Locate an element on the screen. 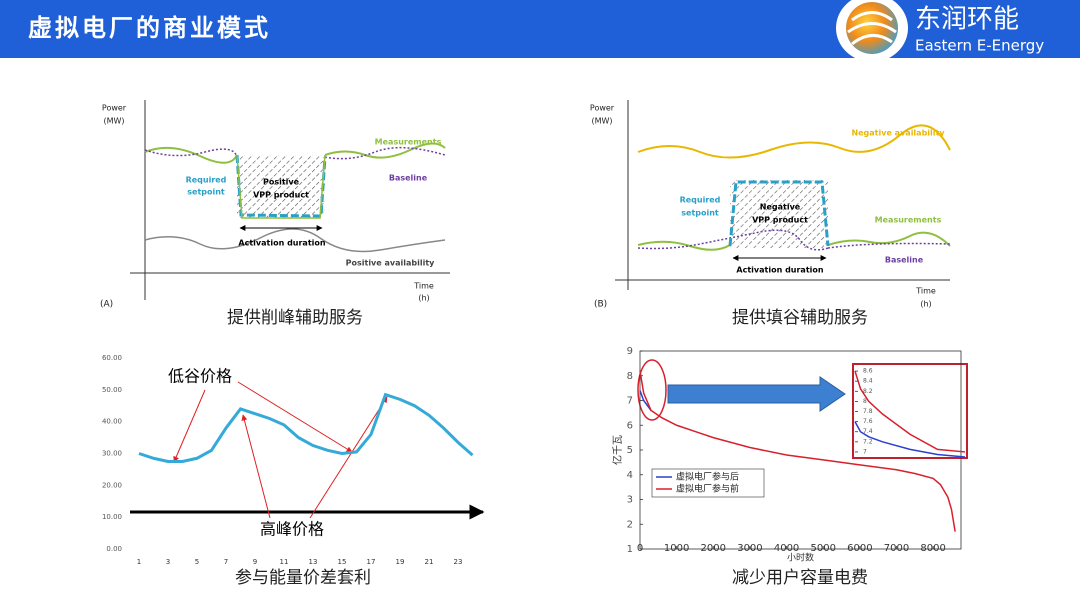 The image size is (1080, 596). diagram-label: Positive is located at coordinates (281, 182).